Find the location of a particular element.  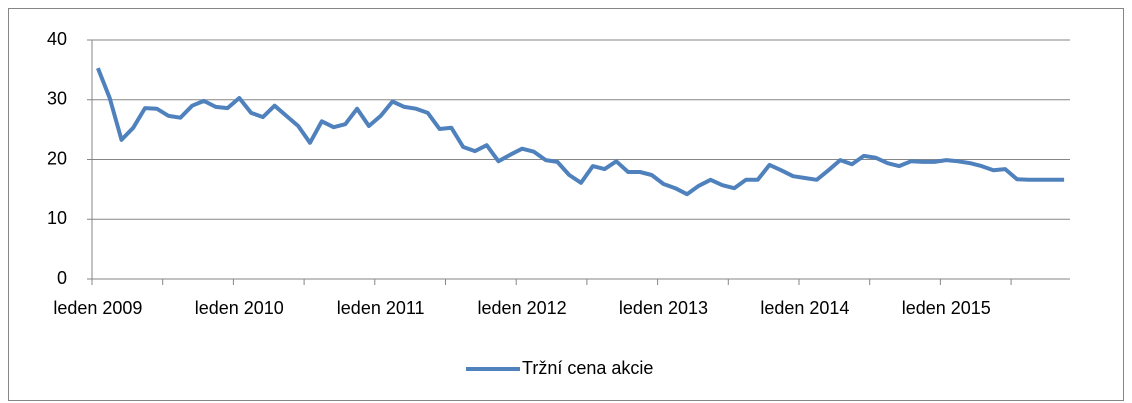

x-tick-label: leden 2015 is located at coordinates (946, 308).